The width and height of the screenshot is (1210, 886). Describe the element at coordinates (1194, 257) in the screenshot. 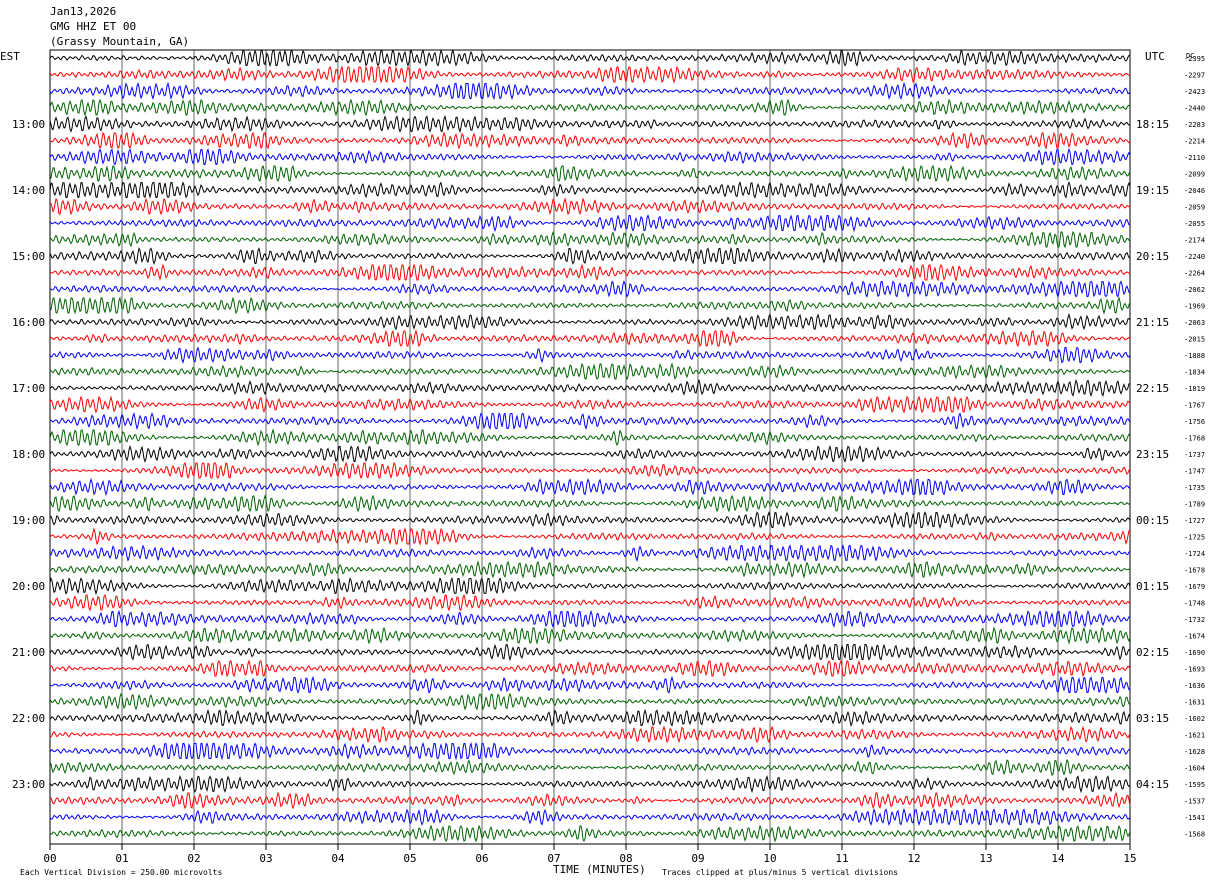

I see `dc-offset-label: -2240` at that location.